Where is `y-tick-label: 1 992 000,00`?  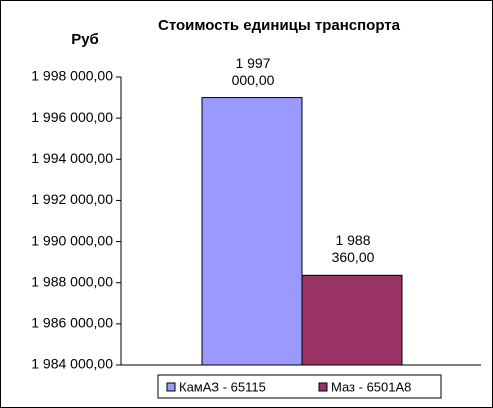
y-tick-label: 1 992 000,00 is located at coordinates (72, 199).